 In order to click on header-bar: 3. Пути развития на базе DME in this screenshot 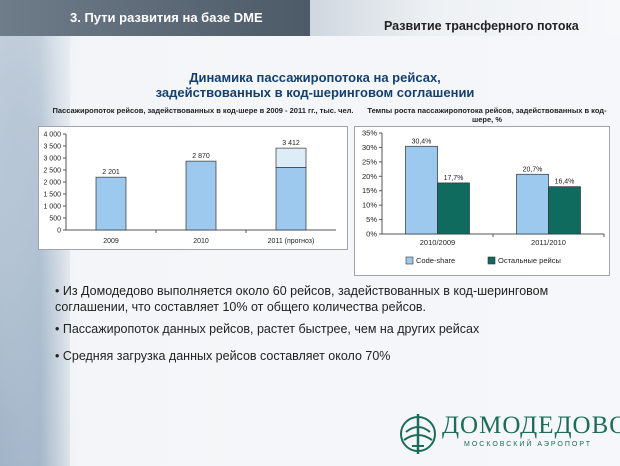, I will do `click(155, 18)`.